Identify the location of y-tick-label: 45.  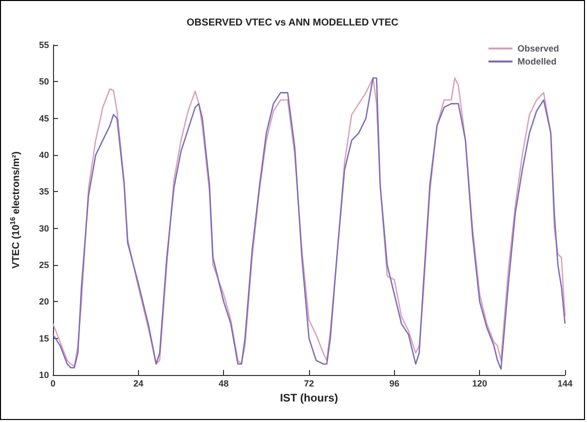
(43, 118).